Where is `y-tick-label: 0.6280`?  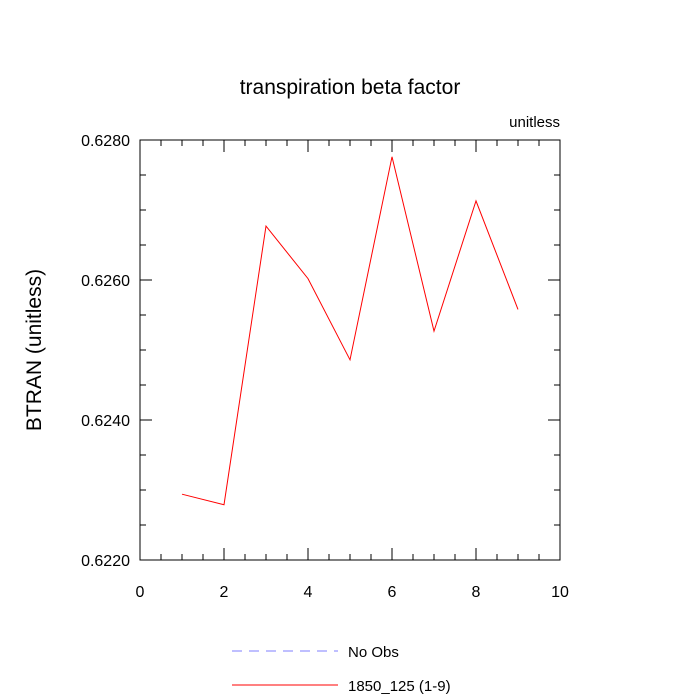
y-tick-label: 0.6280 is located at coordinates (105, 141).